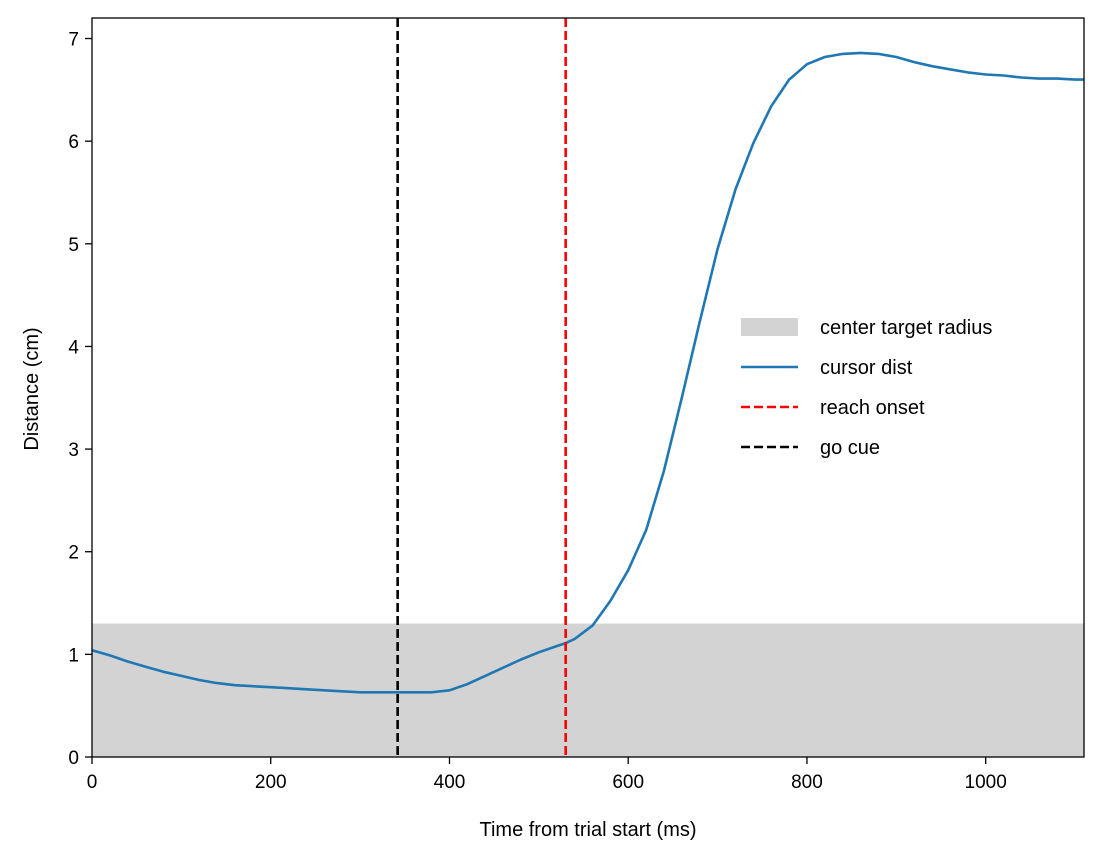 This screenshot has height=861, width=1104. What do you see at coordinates (73, 142) in the screenshot?
I see `y-tick-label: 6` at bounding box center [73, 142].